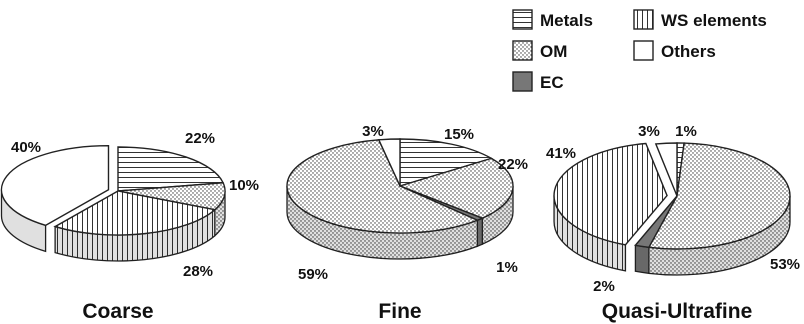  I want to click on legend-item-metals: Metals, so click(552, 19).